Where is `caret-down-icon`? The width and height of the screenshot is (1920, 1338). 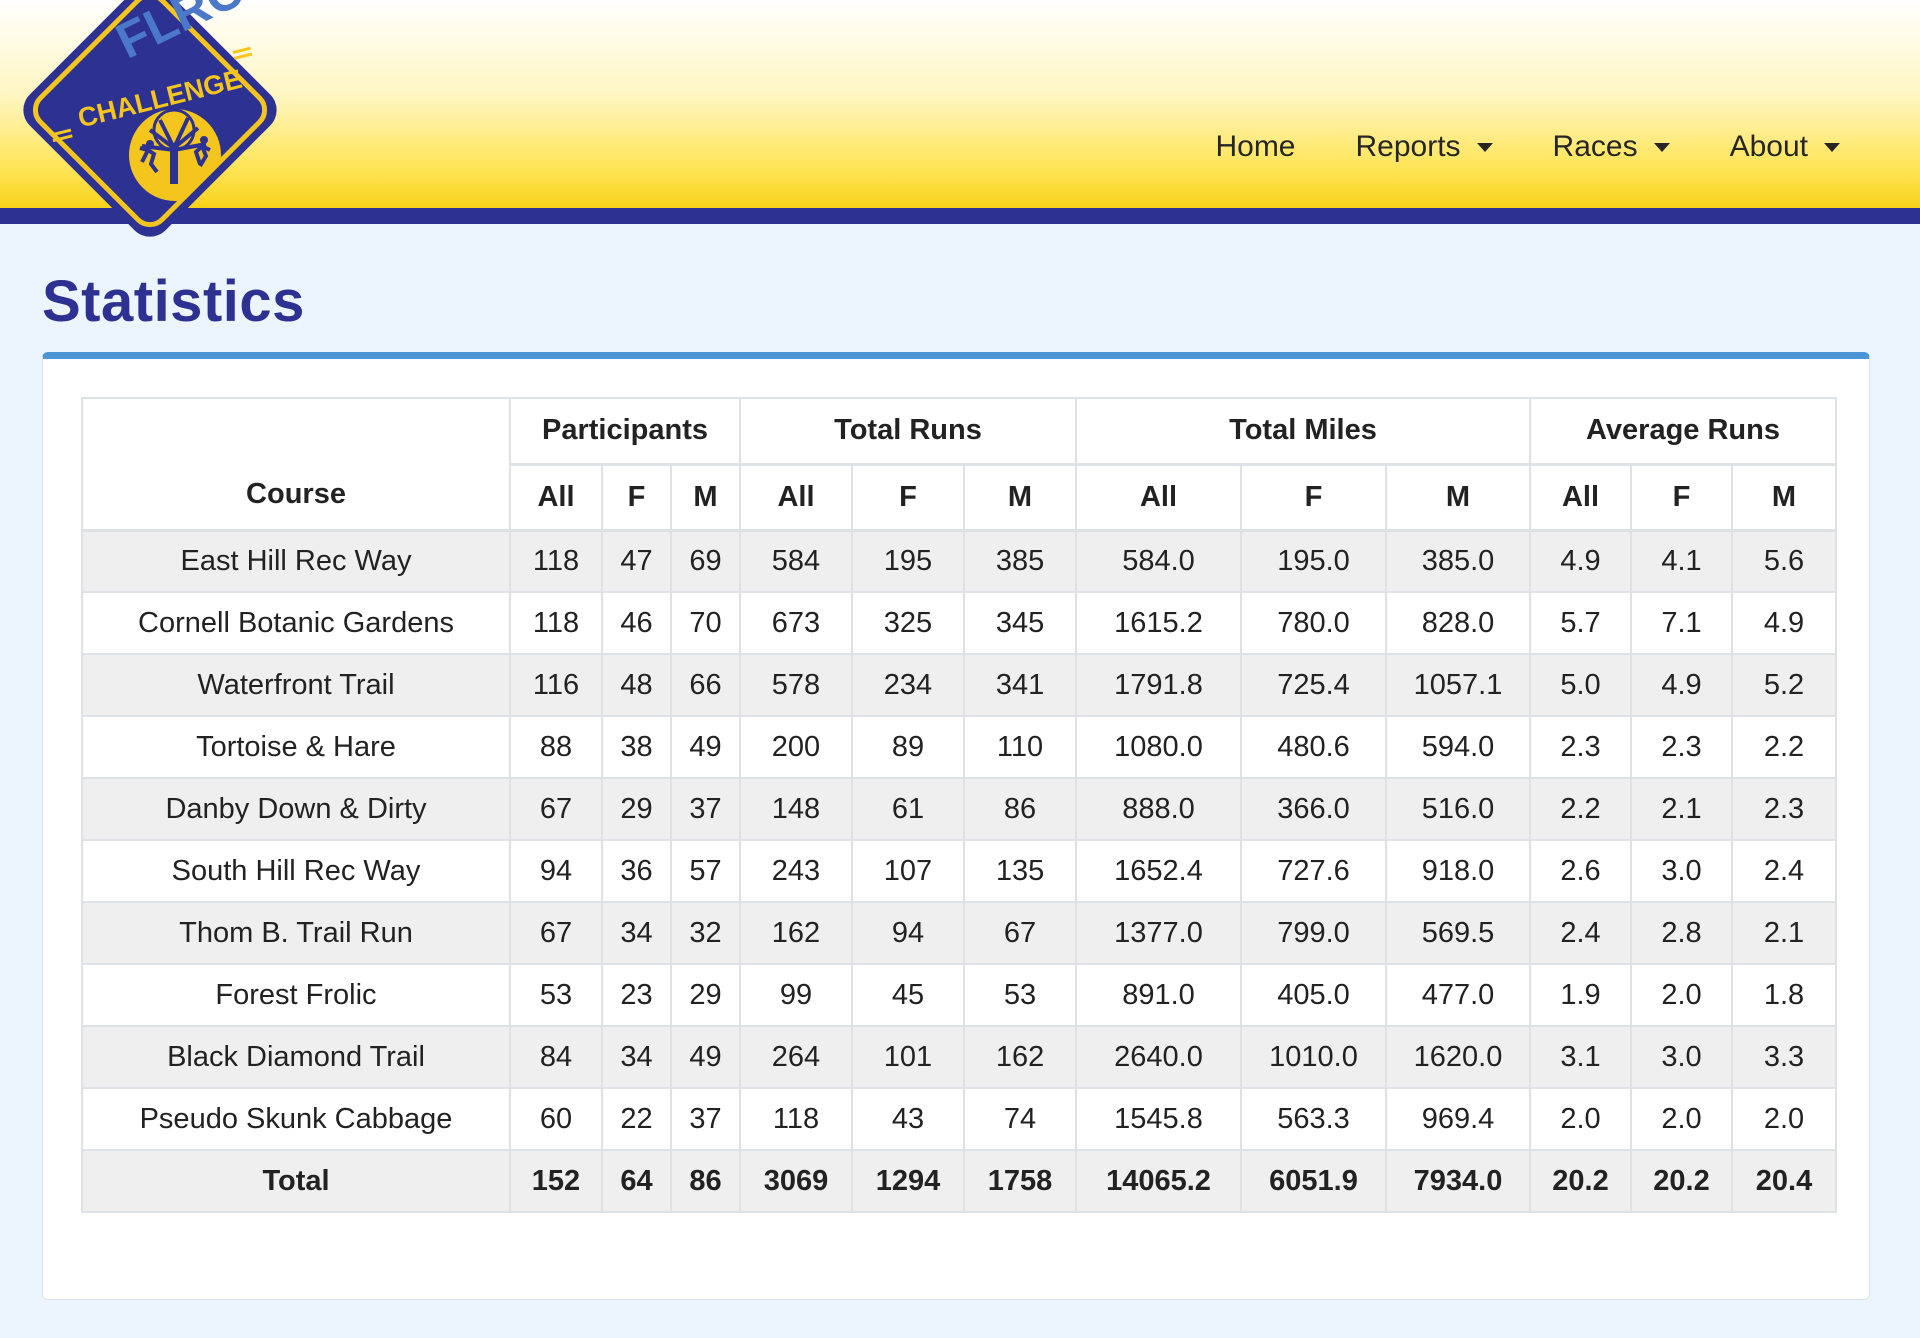
caret-down-icon is located at coordinates (1661, 147).